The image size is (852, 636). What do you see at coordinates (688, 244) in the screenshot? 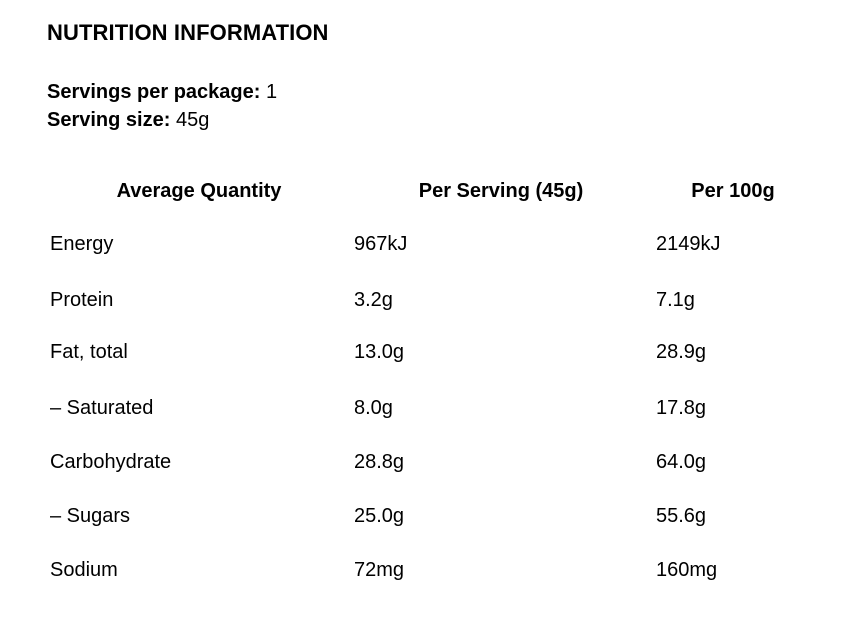
I see `per-100g-value: 2149kJ` at bounding box center [688, 244].